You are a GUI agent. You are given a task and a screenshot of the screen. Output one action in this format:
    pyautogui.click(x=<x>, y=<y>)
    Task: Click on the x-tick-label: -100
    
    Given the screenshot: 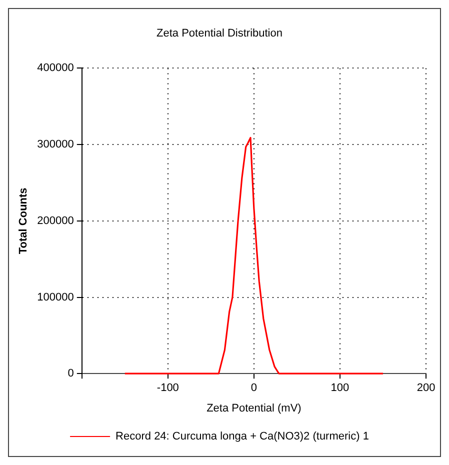 What is the action you would take?
    pyautogui.click(x=167, y=388)
    